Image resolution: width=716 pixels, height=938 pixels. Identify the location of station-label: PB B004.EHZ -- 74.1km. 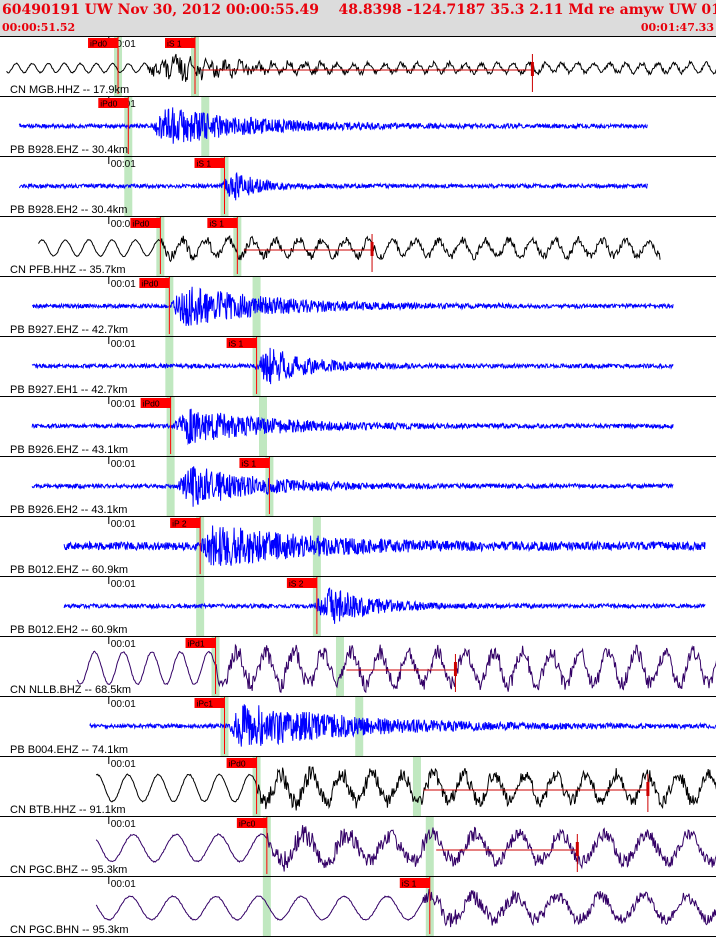
(69, 750).